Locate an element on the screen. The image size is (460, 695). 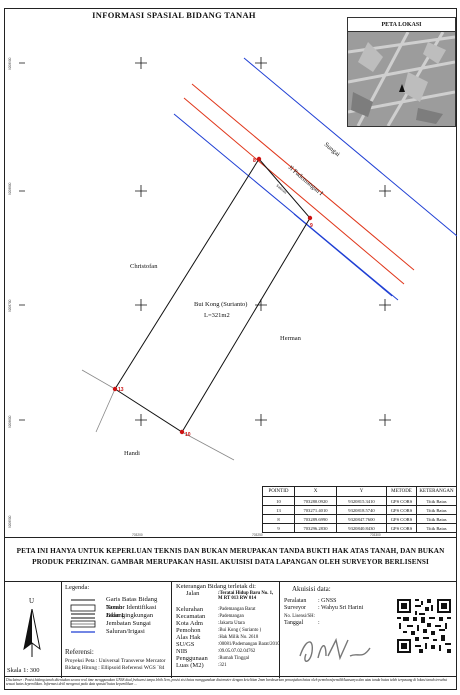
parcel-info-key: Kelurahan is located at coordinates (190, 609).